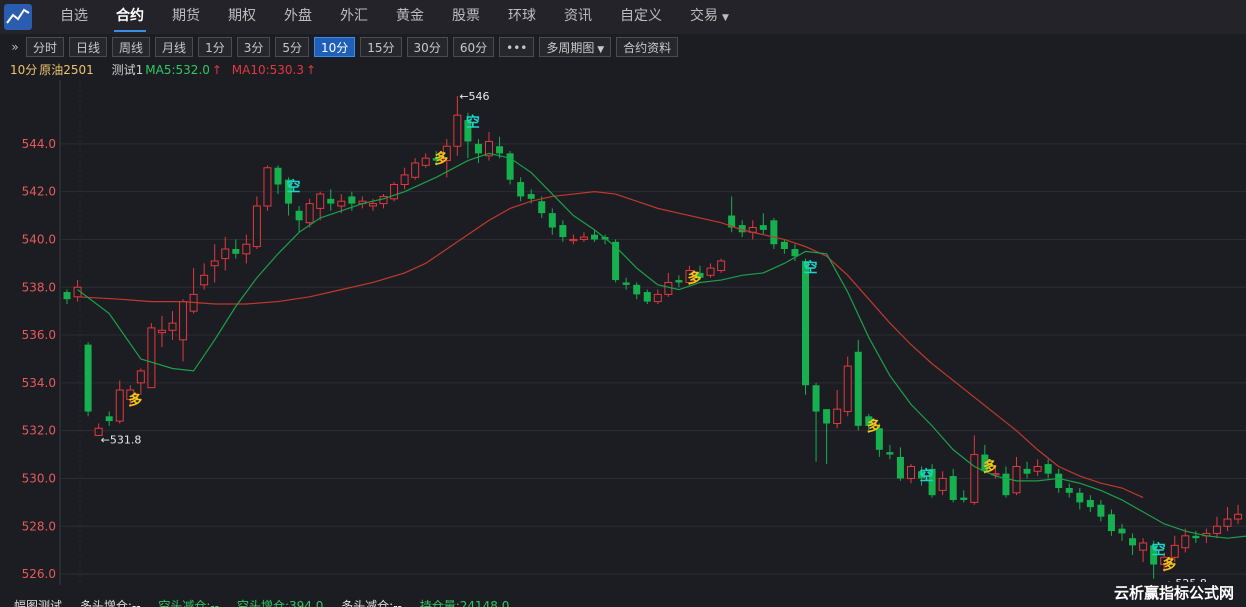  Describe the element at coordinates (174, 47) in the screenshot. I see `period-button-3: 月线` at that location.